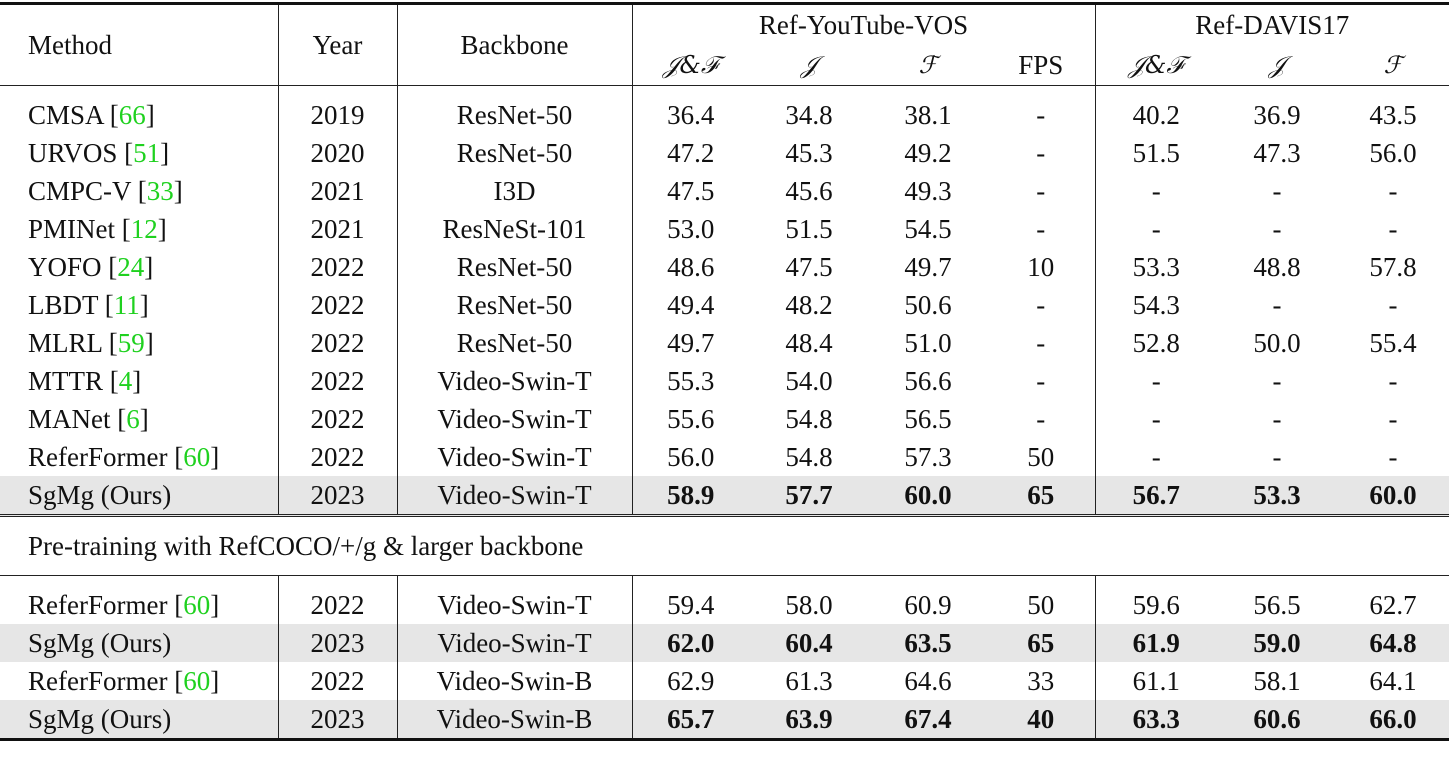 The image size is (1449, 758). Describe the element at coordinates (514, 720) in the screenshot. I see `backbone-cell: Video-Swin-B` at that location.